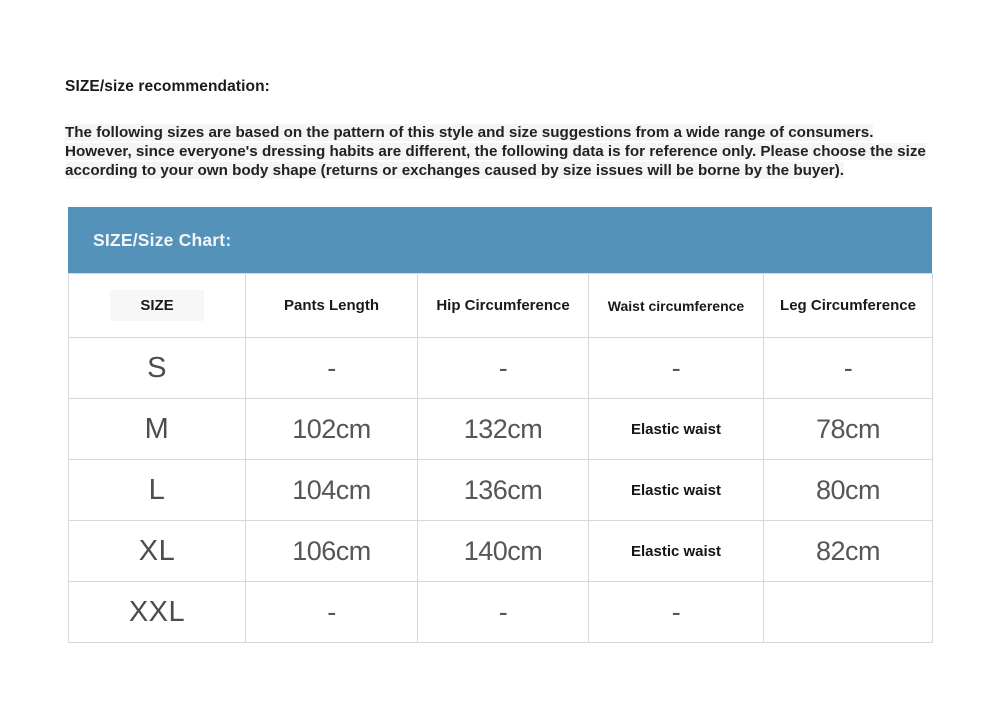 The width and height of the screenshot is (1000, 708). I want to click on column-header-size: SIZE, so click(157, 305).